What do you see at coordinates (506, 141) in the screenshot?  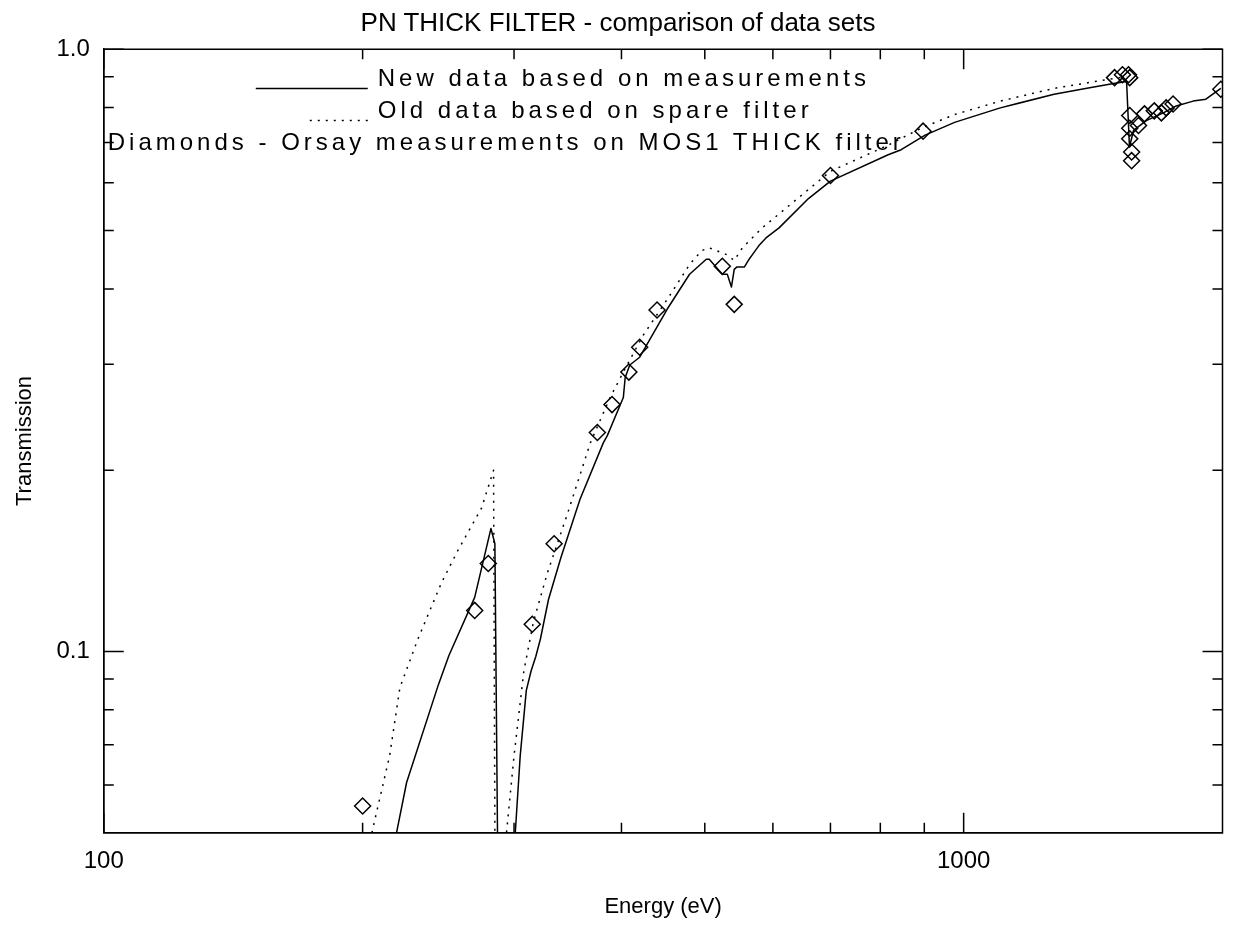 I see `series-label: Diamonds - Orsay measurements on MOS1 THICK filter` at bounding box center [506, 141].